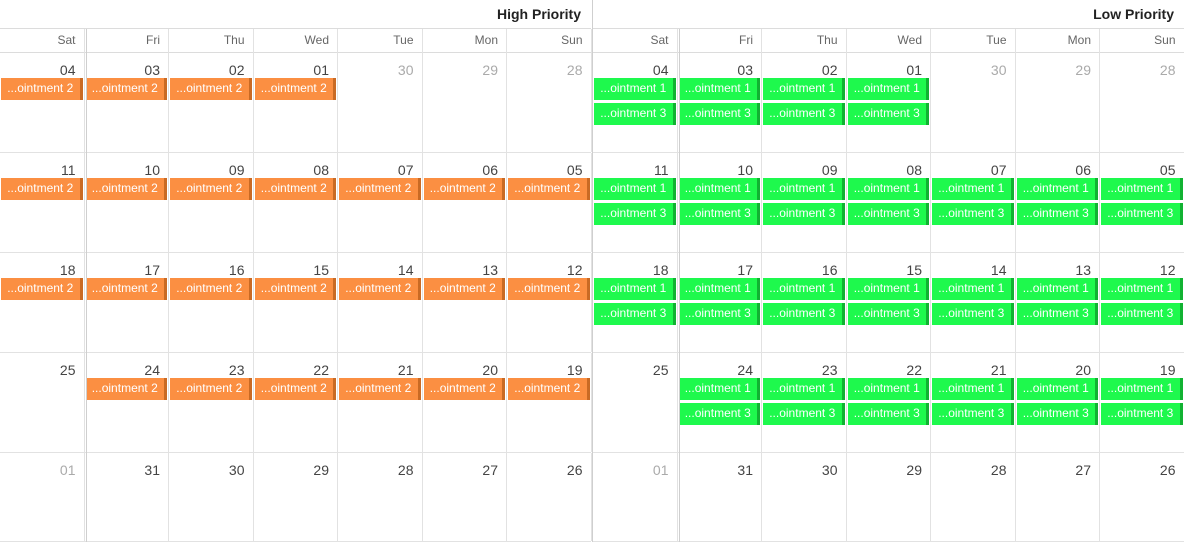  I want to click on day-cell: 13 ...ointment 1 ...ointment 3, so click(1058, 302).